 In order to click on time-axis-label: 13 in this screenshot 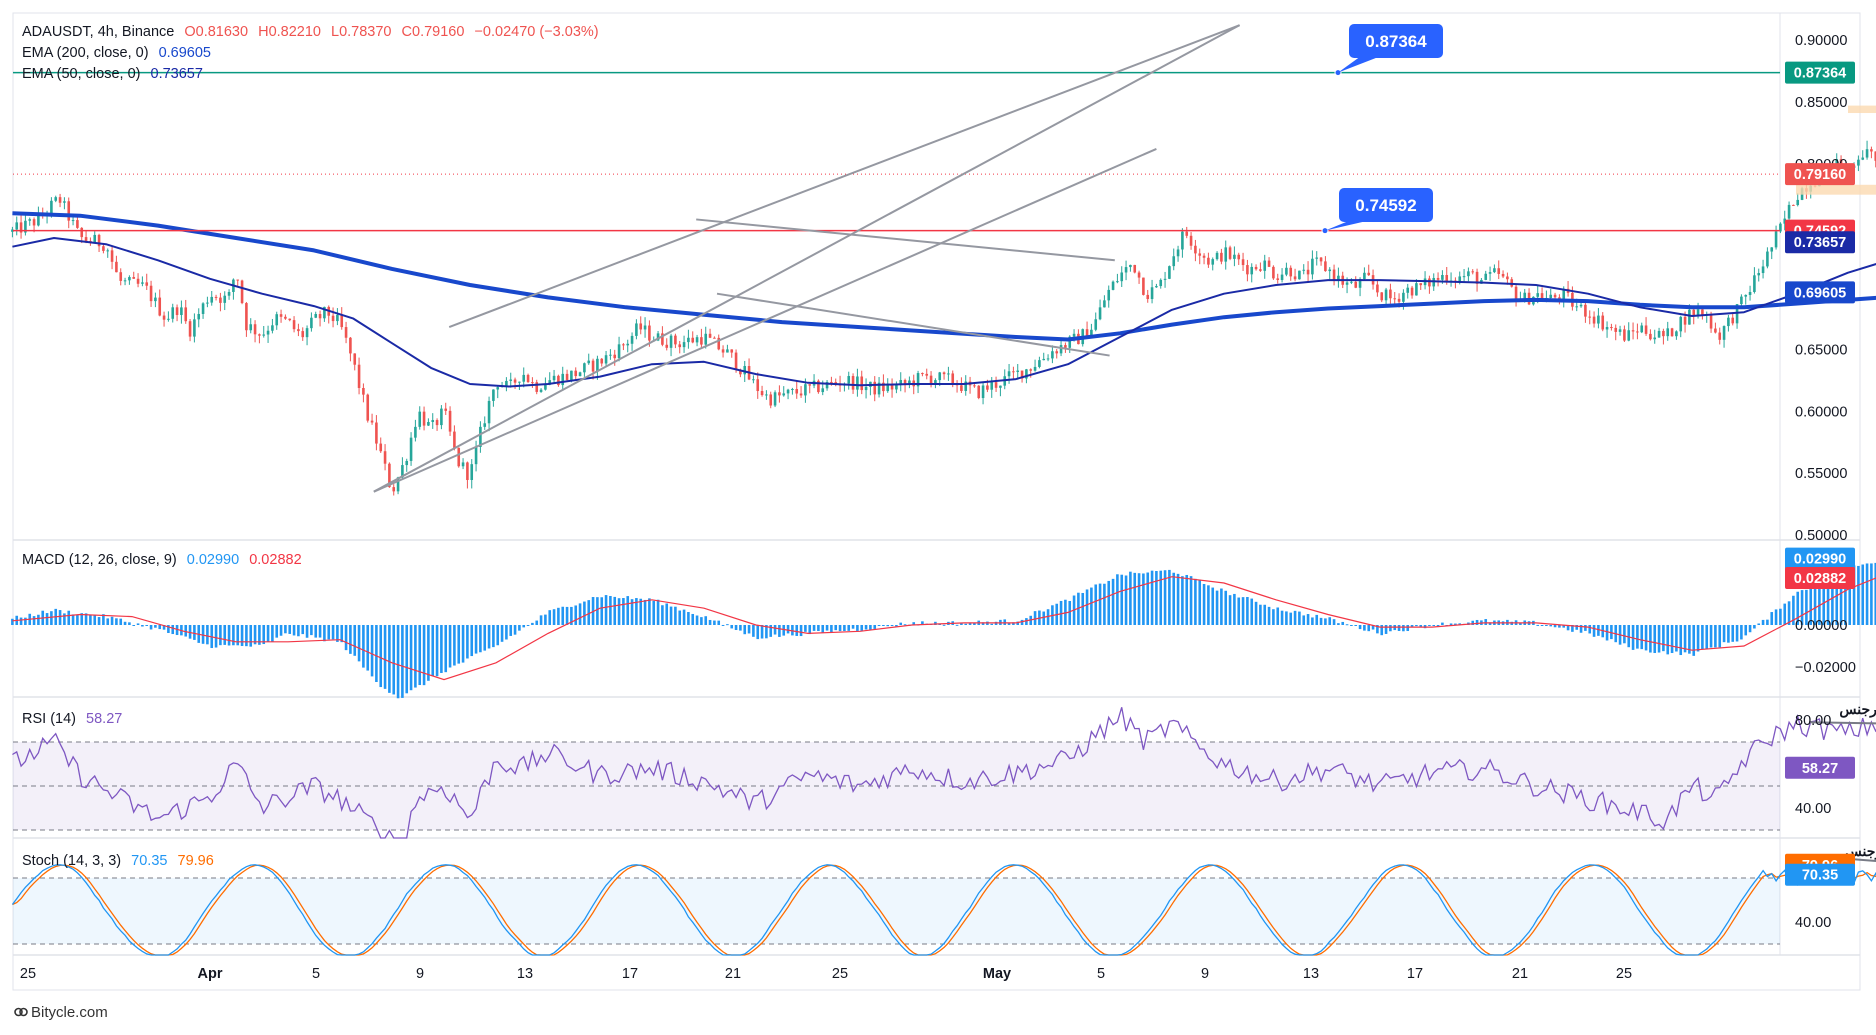, I will do `click(1311, 974)`.